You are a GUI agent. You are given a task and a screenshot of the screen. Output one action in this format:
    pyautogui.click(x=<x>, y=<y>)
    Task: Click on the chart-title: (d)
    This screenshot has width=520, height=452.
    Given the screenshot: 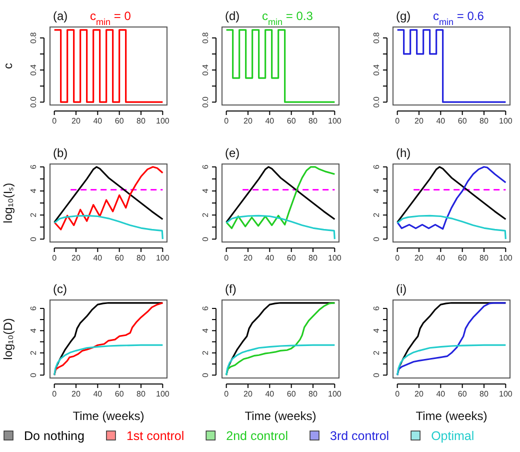 What is the action you would take?
    pyautogui.click(x=232, y=16)
    